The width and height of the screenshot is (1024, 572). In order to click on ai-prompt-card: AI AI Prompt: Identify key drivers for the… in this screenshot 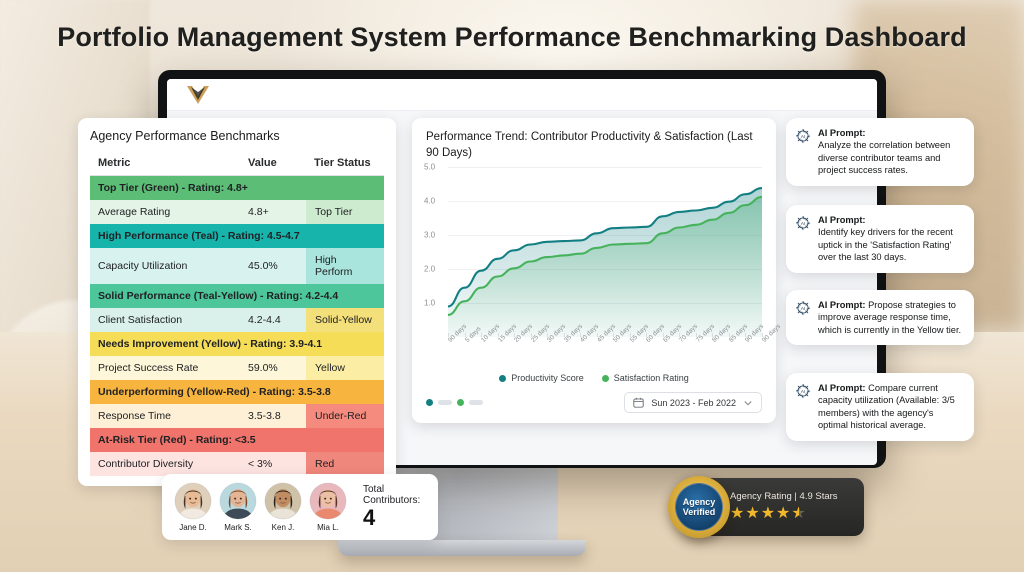, I will do `click(880, 239)`.